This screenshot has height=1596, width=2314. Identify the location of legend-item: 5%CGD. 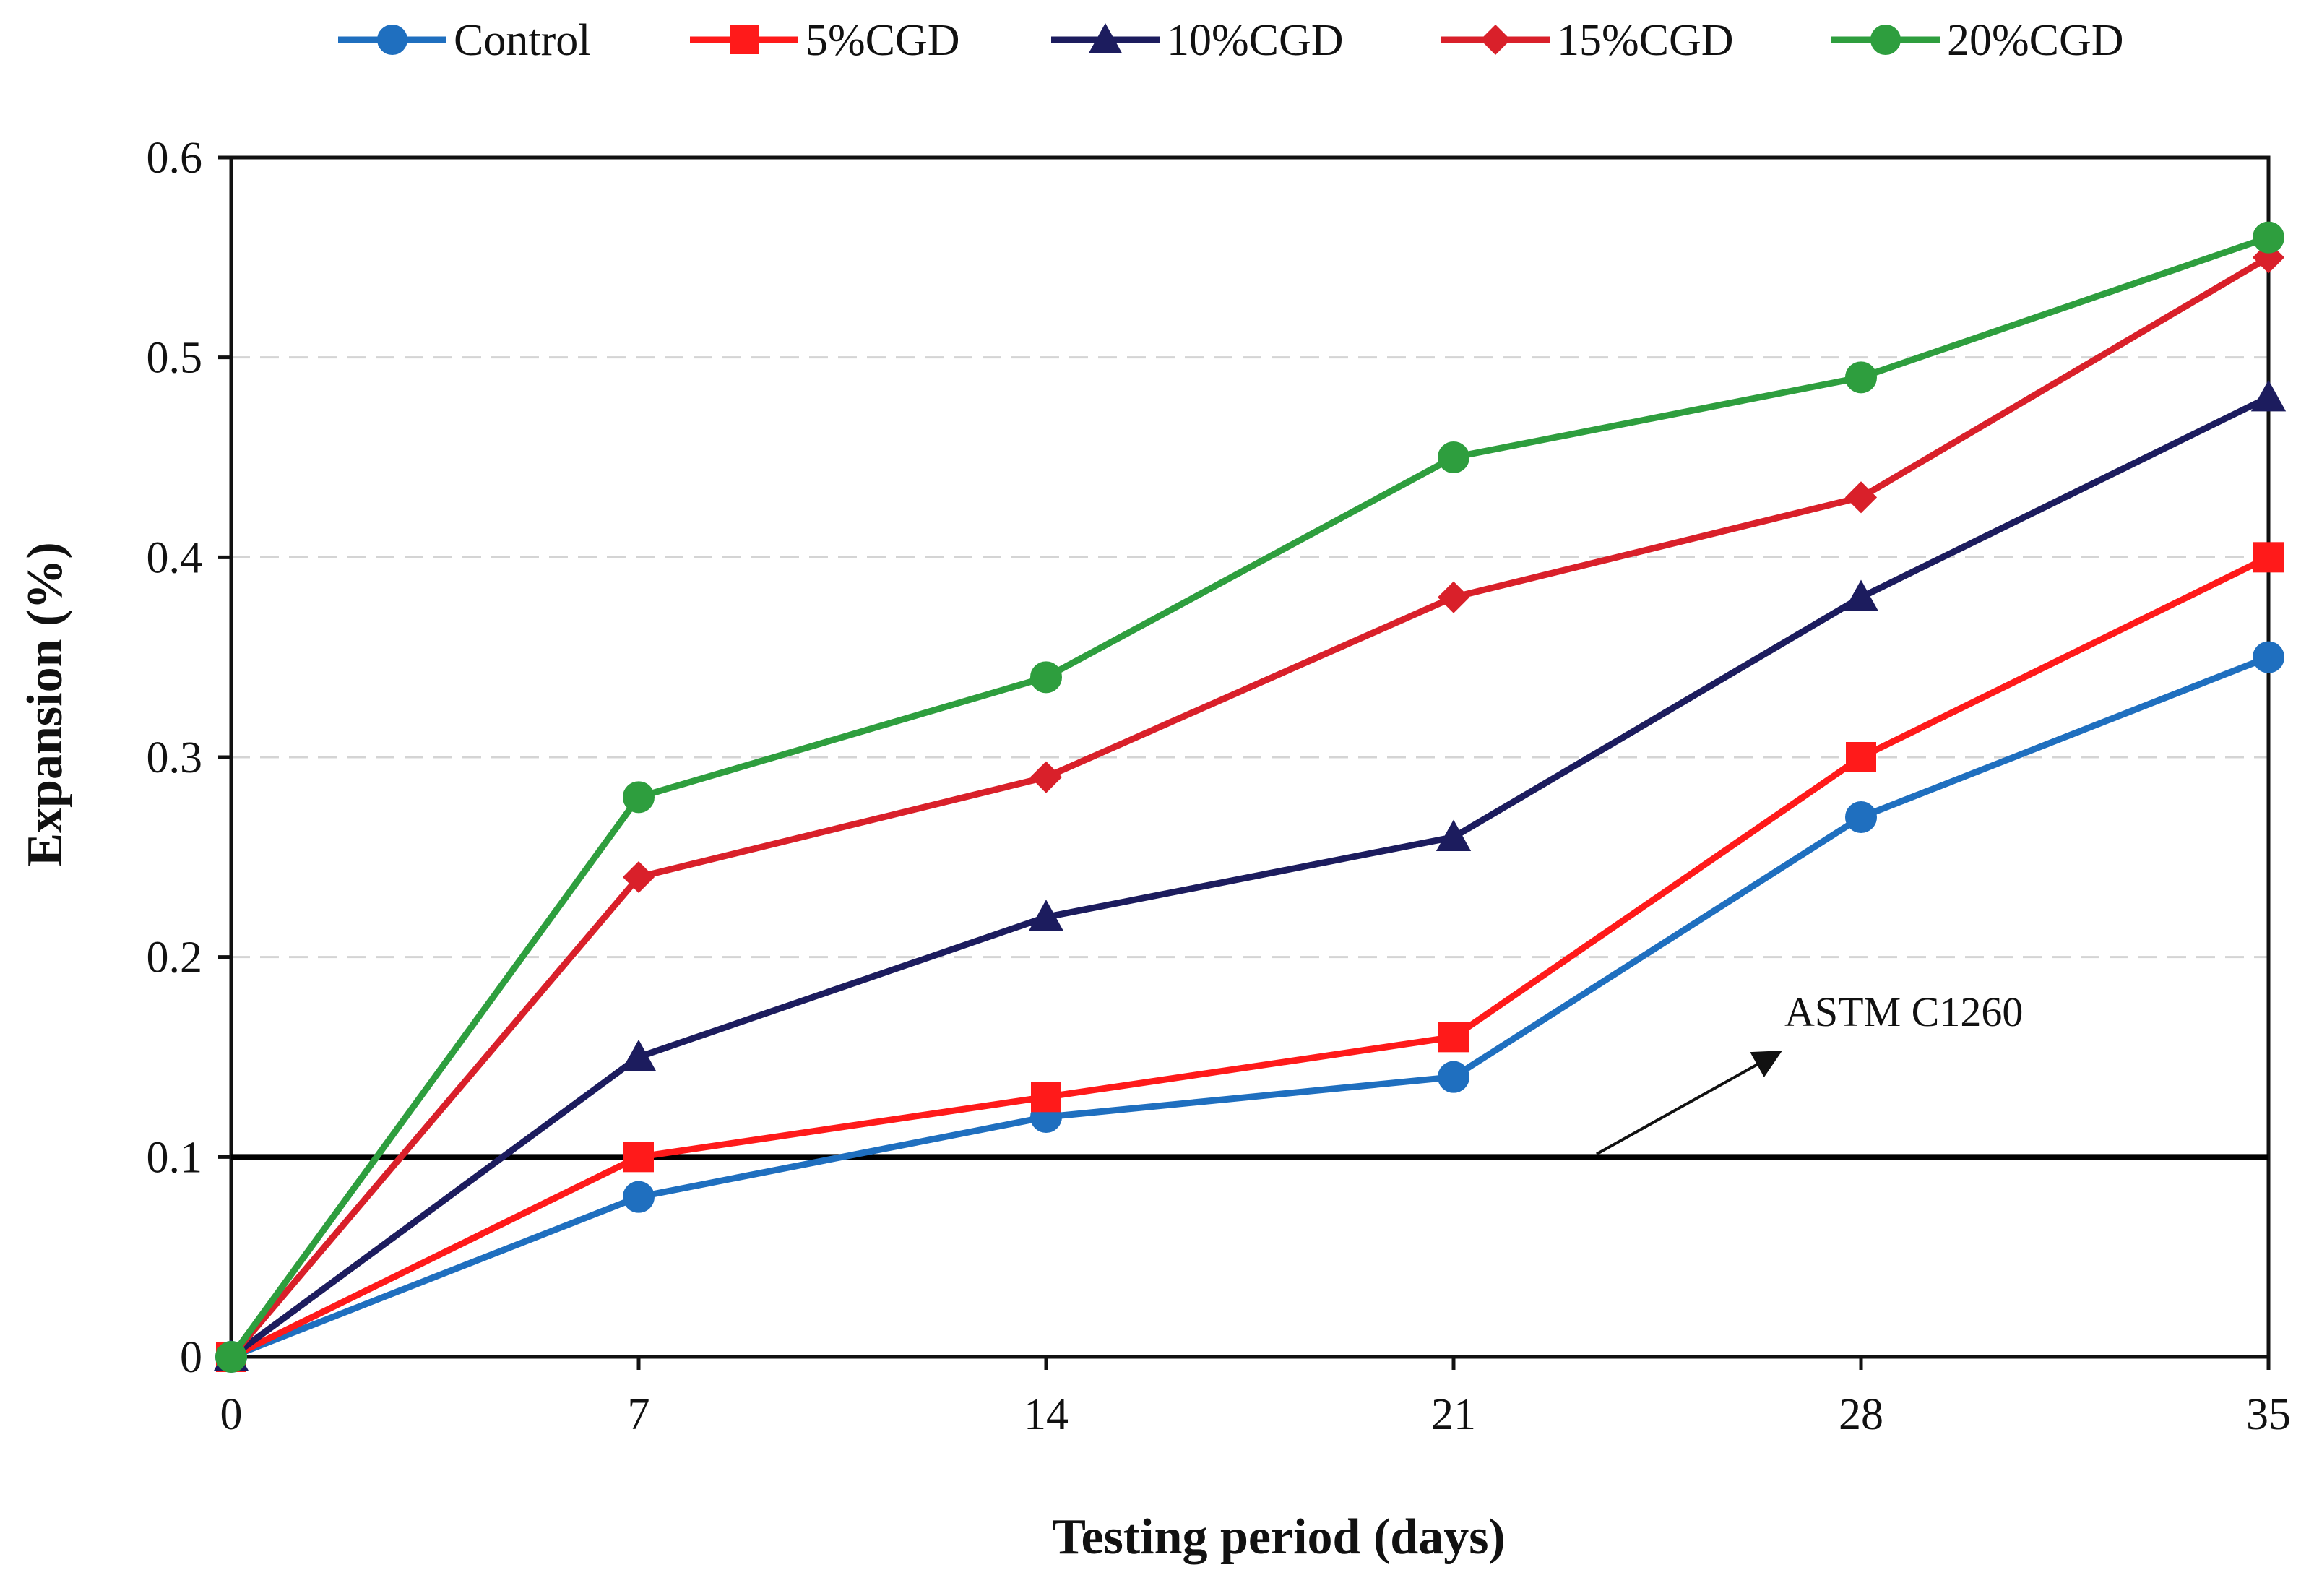
(825, 40).